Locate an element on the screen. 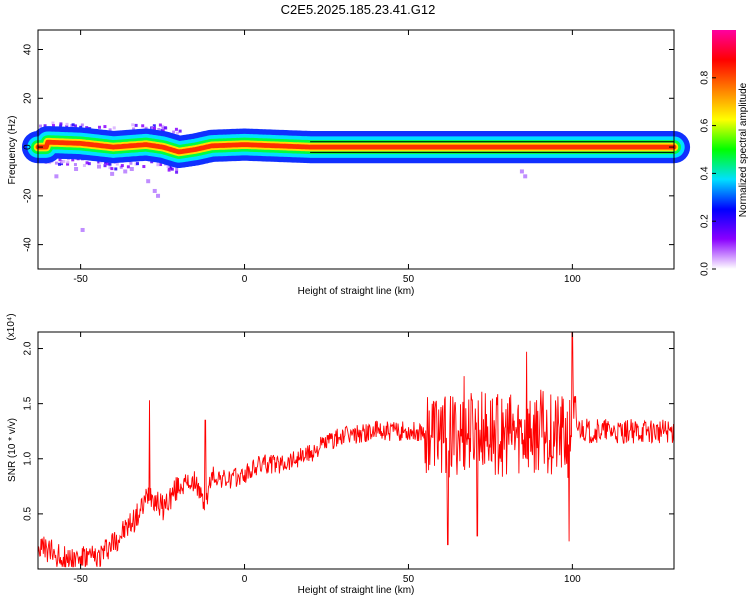 Image resolution: width=750 pixels, height=600 pixels. figure-title: C2E5.2025.185.23.41.G12 is located at coordinates (358, 9).